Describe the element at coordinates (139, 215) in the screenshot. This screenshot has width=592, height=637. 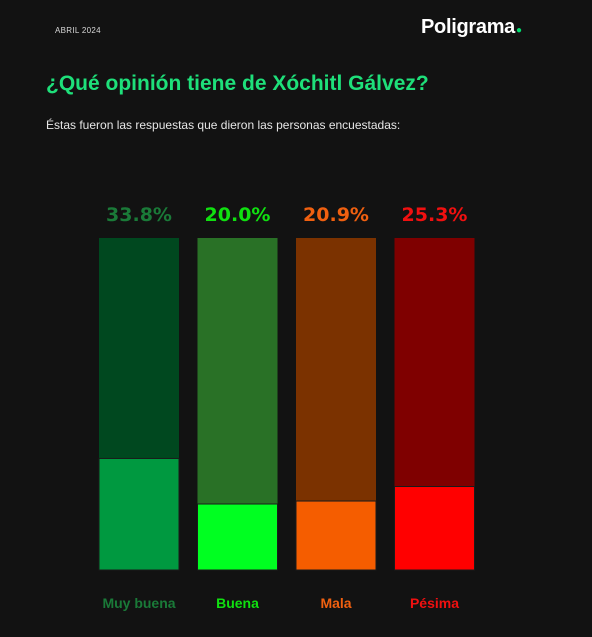
I see `value-label: 33.8%` at that location.